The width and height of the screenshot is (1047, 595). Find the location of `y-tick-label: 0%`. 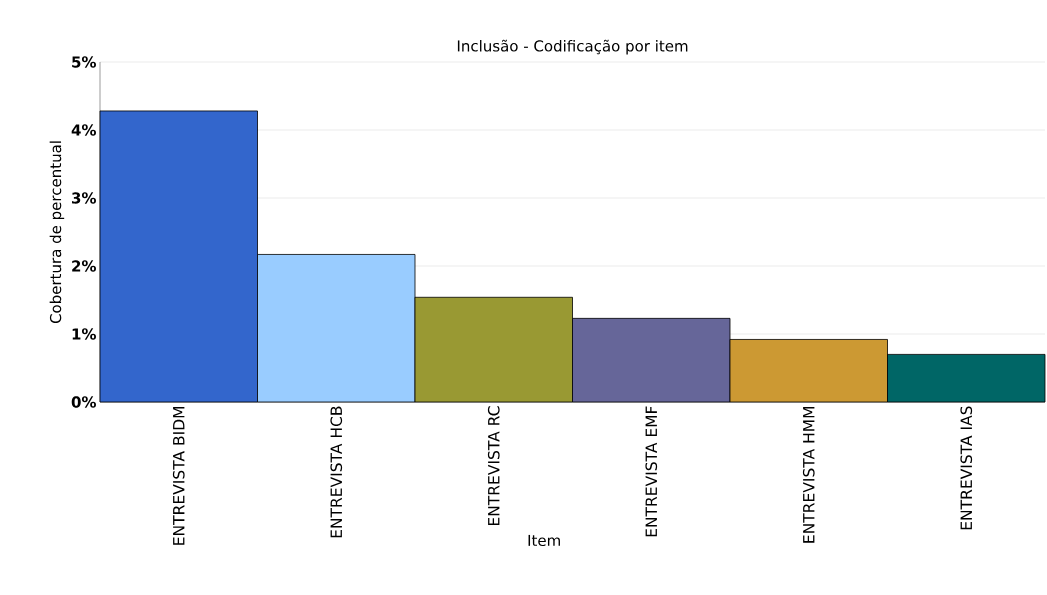

y-tick-label: 0% is located at coordinates (83, 402).